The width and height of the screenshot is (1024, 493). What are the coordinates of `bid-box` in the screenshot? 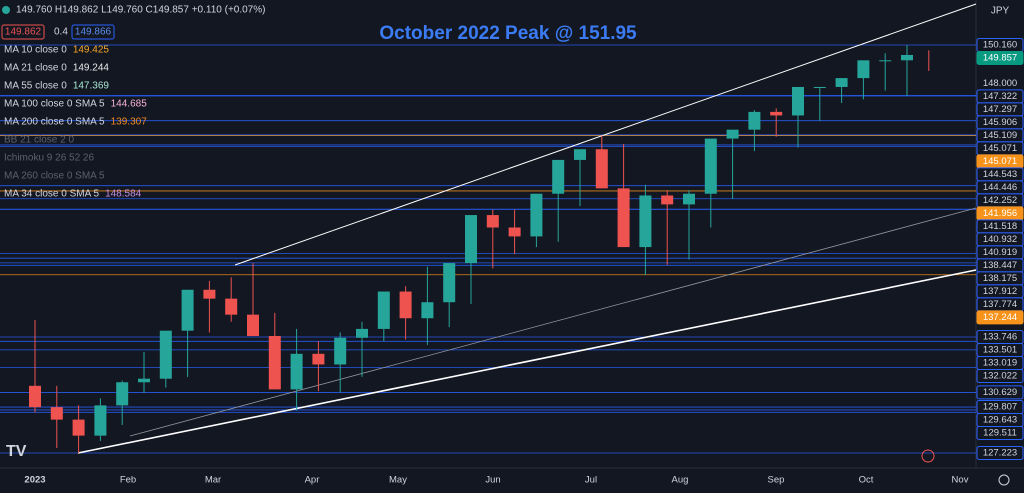 It's located at (23, 32).